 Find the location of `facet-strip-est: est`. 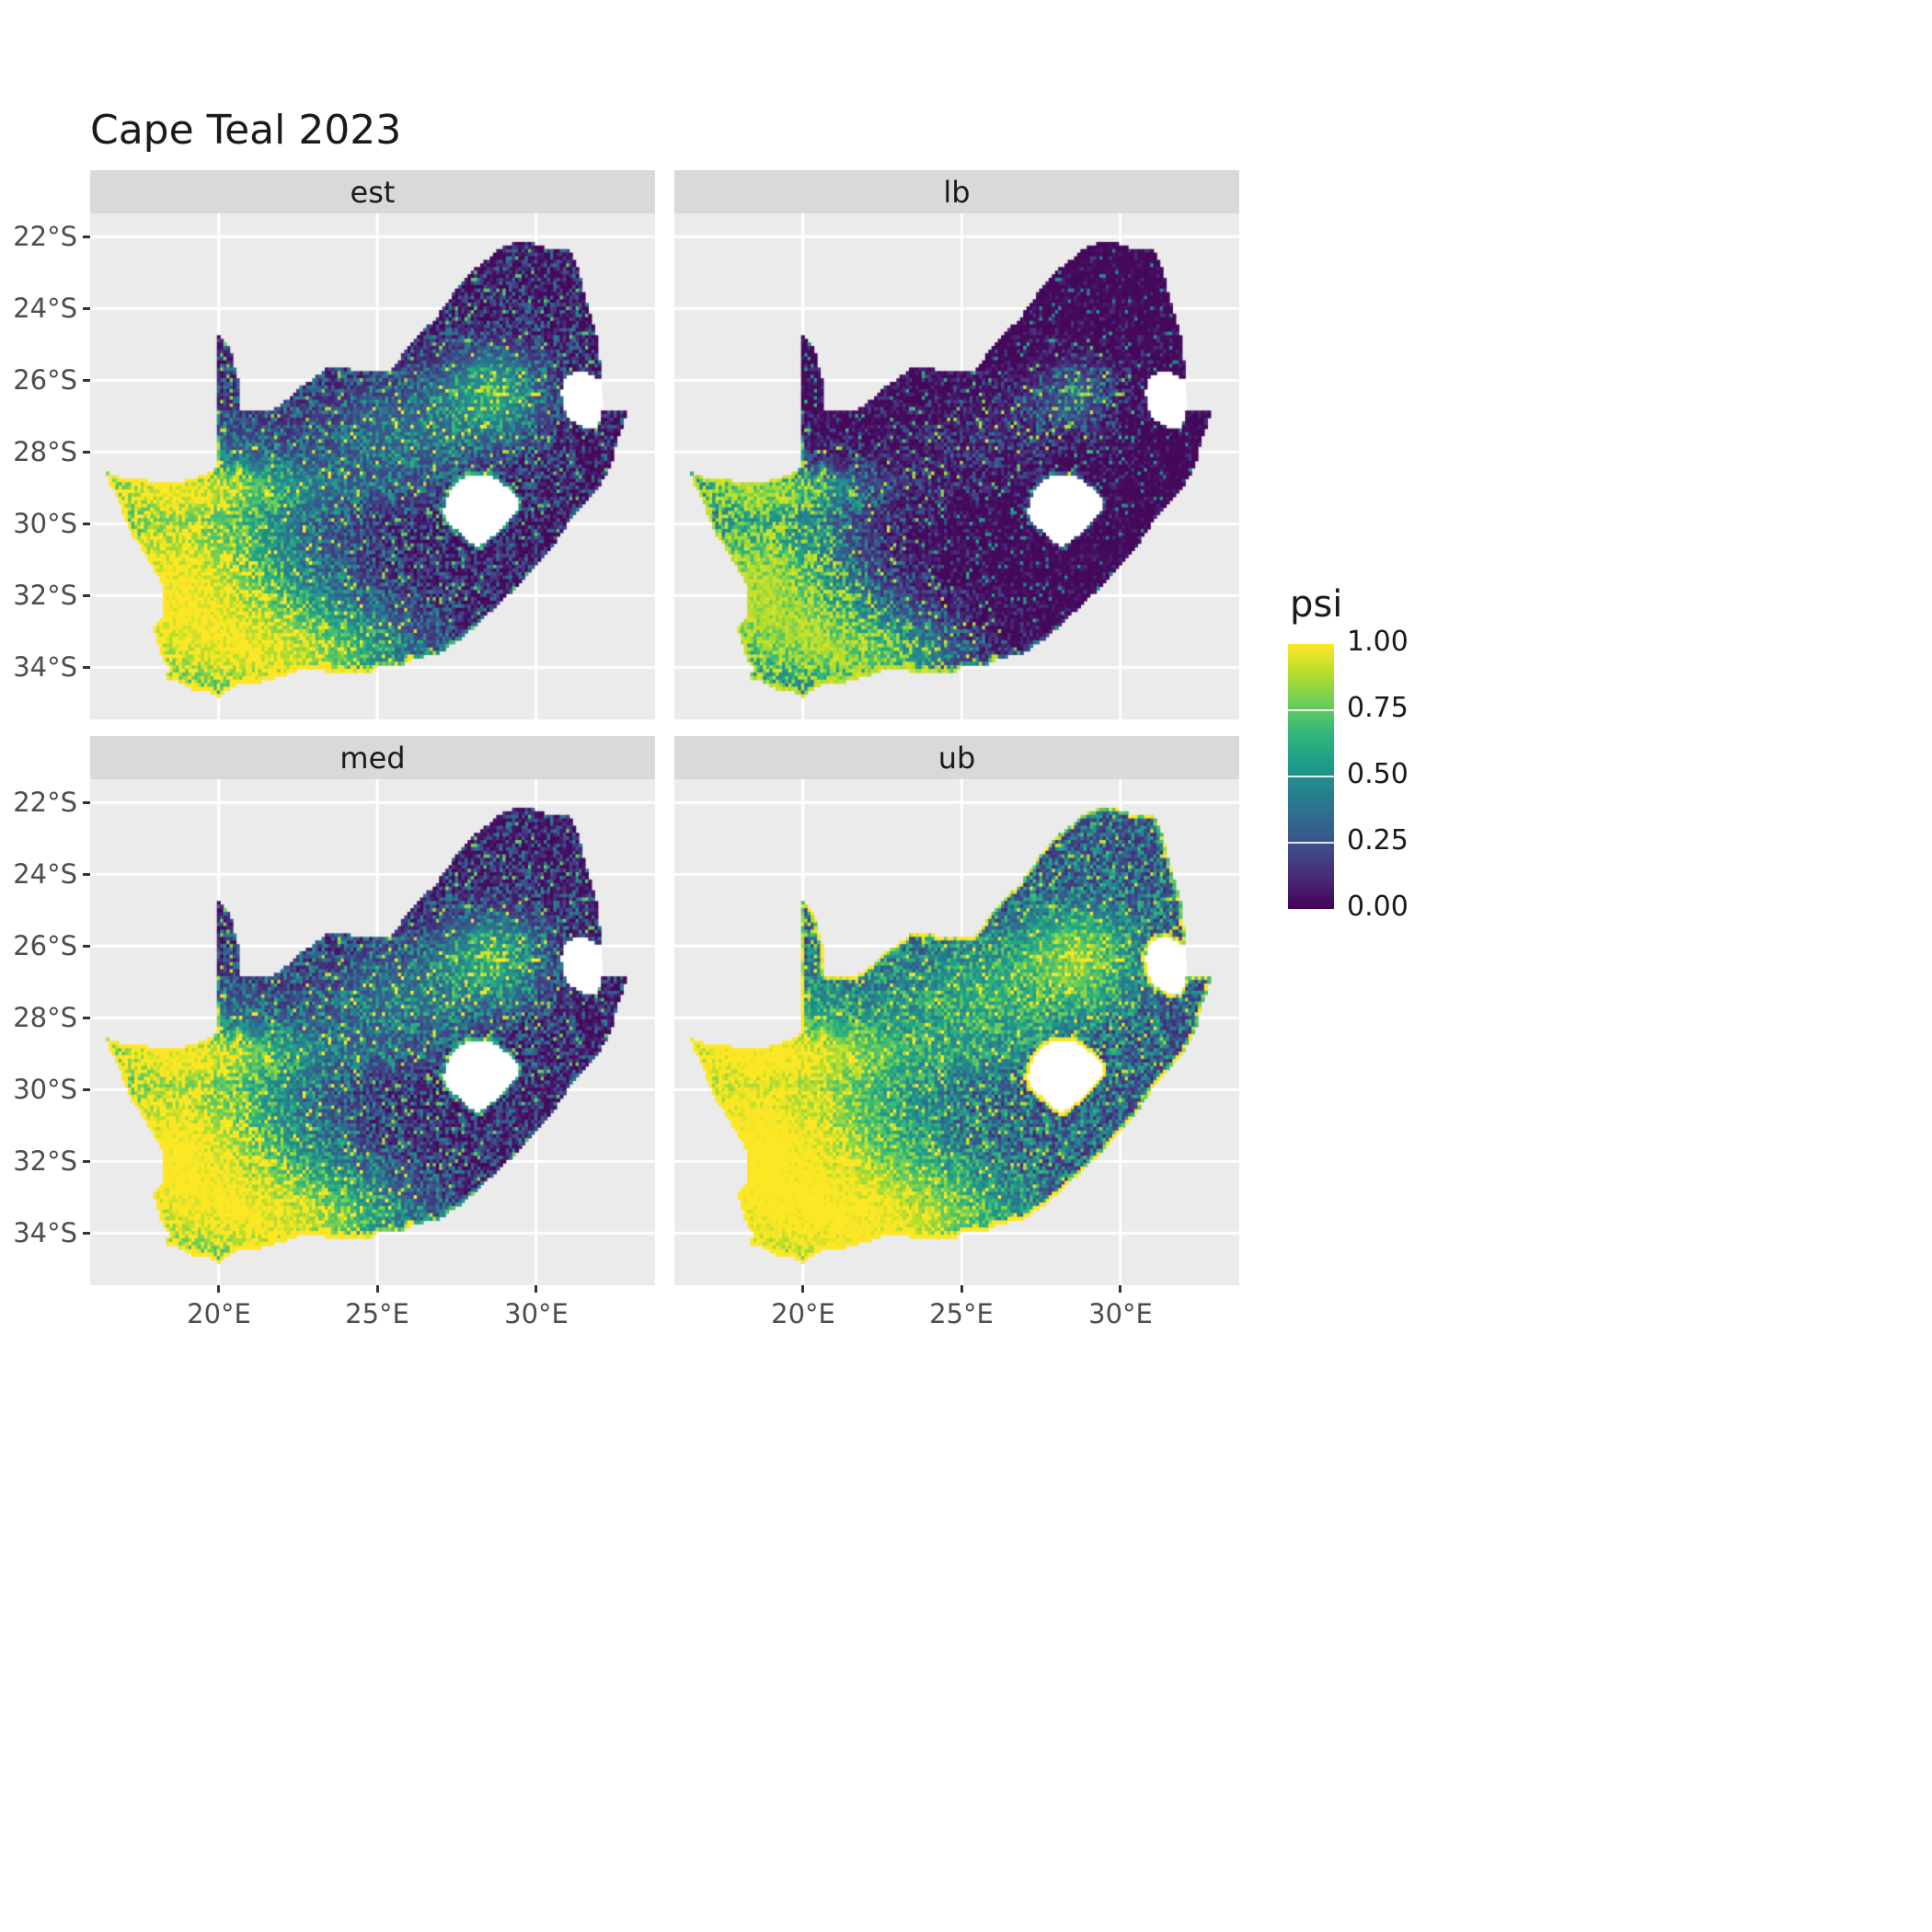

facet-strip-est: est is located at coordinates (372, 191).